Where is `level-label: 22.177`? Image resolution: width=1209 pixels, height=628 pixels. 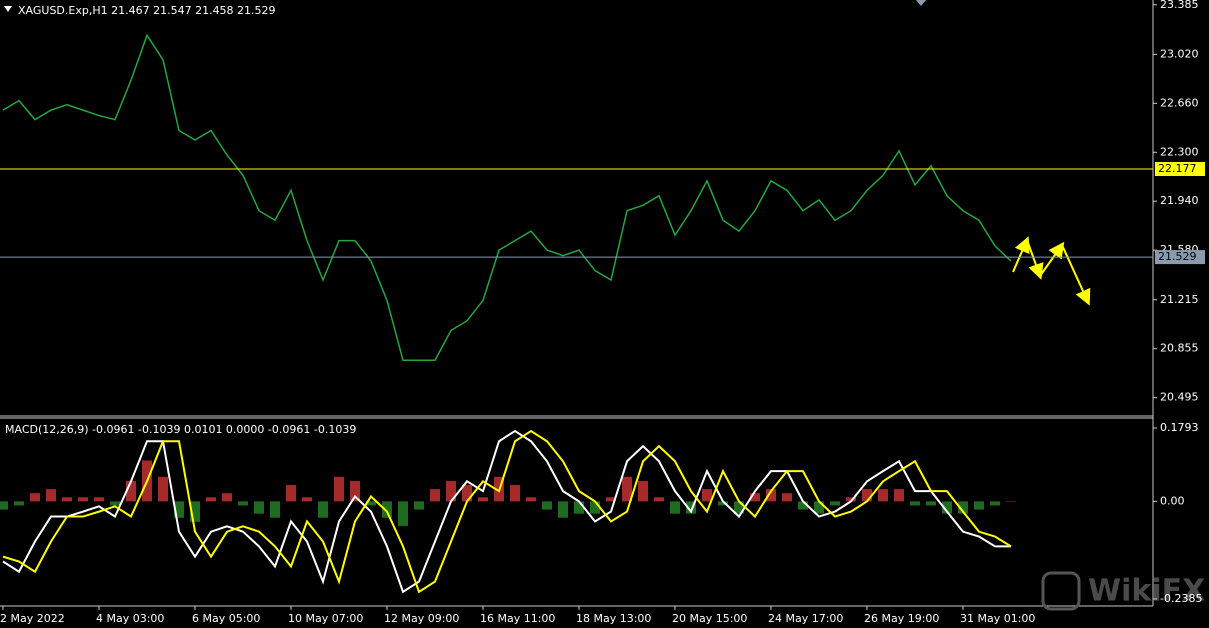
level-label: 22.177 is located at coordinates (1177, 168).